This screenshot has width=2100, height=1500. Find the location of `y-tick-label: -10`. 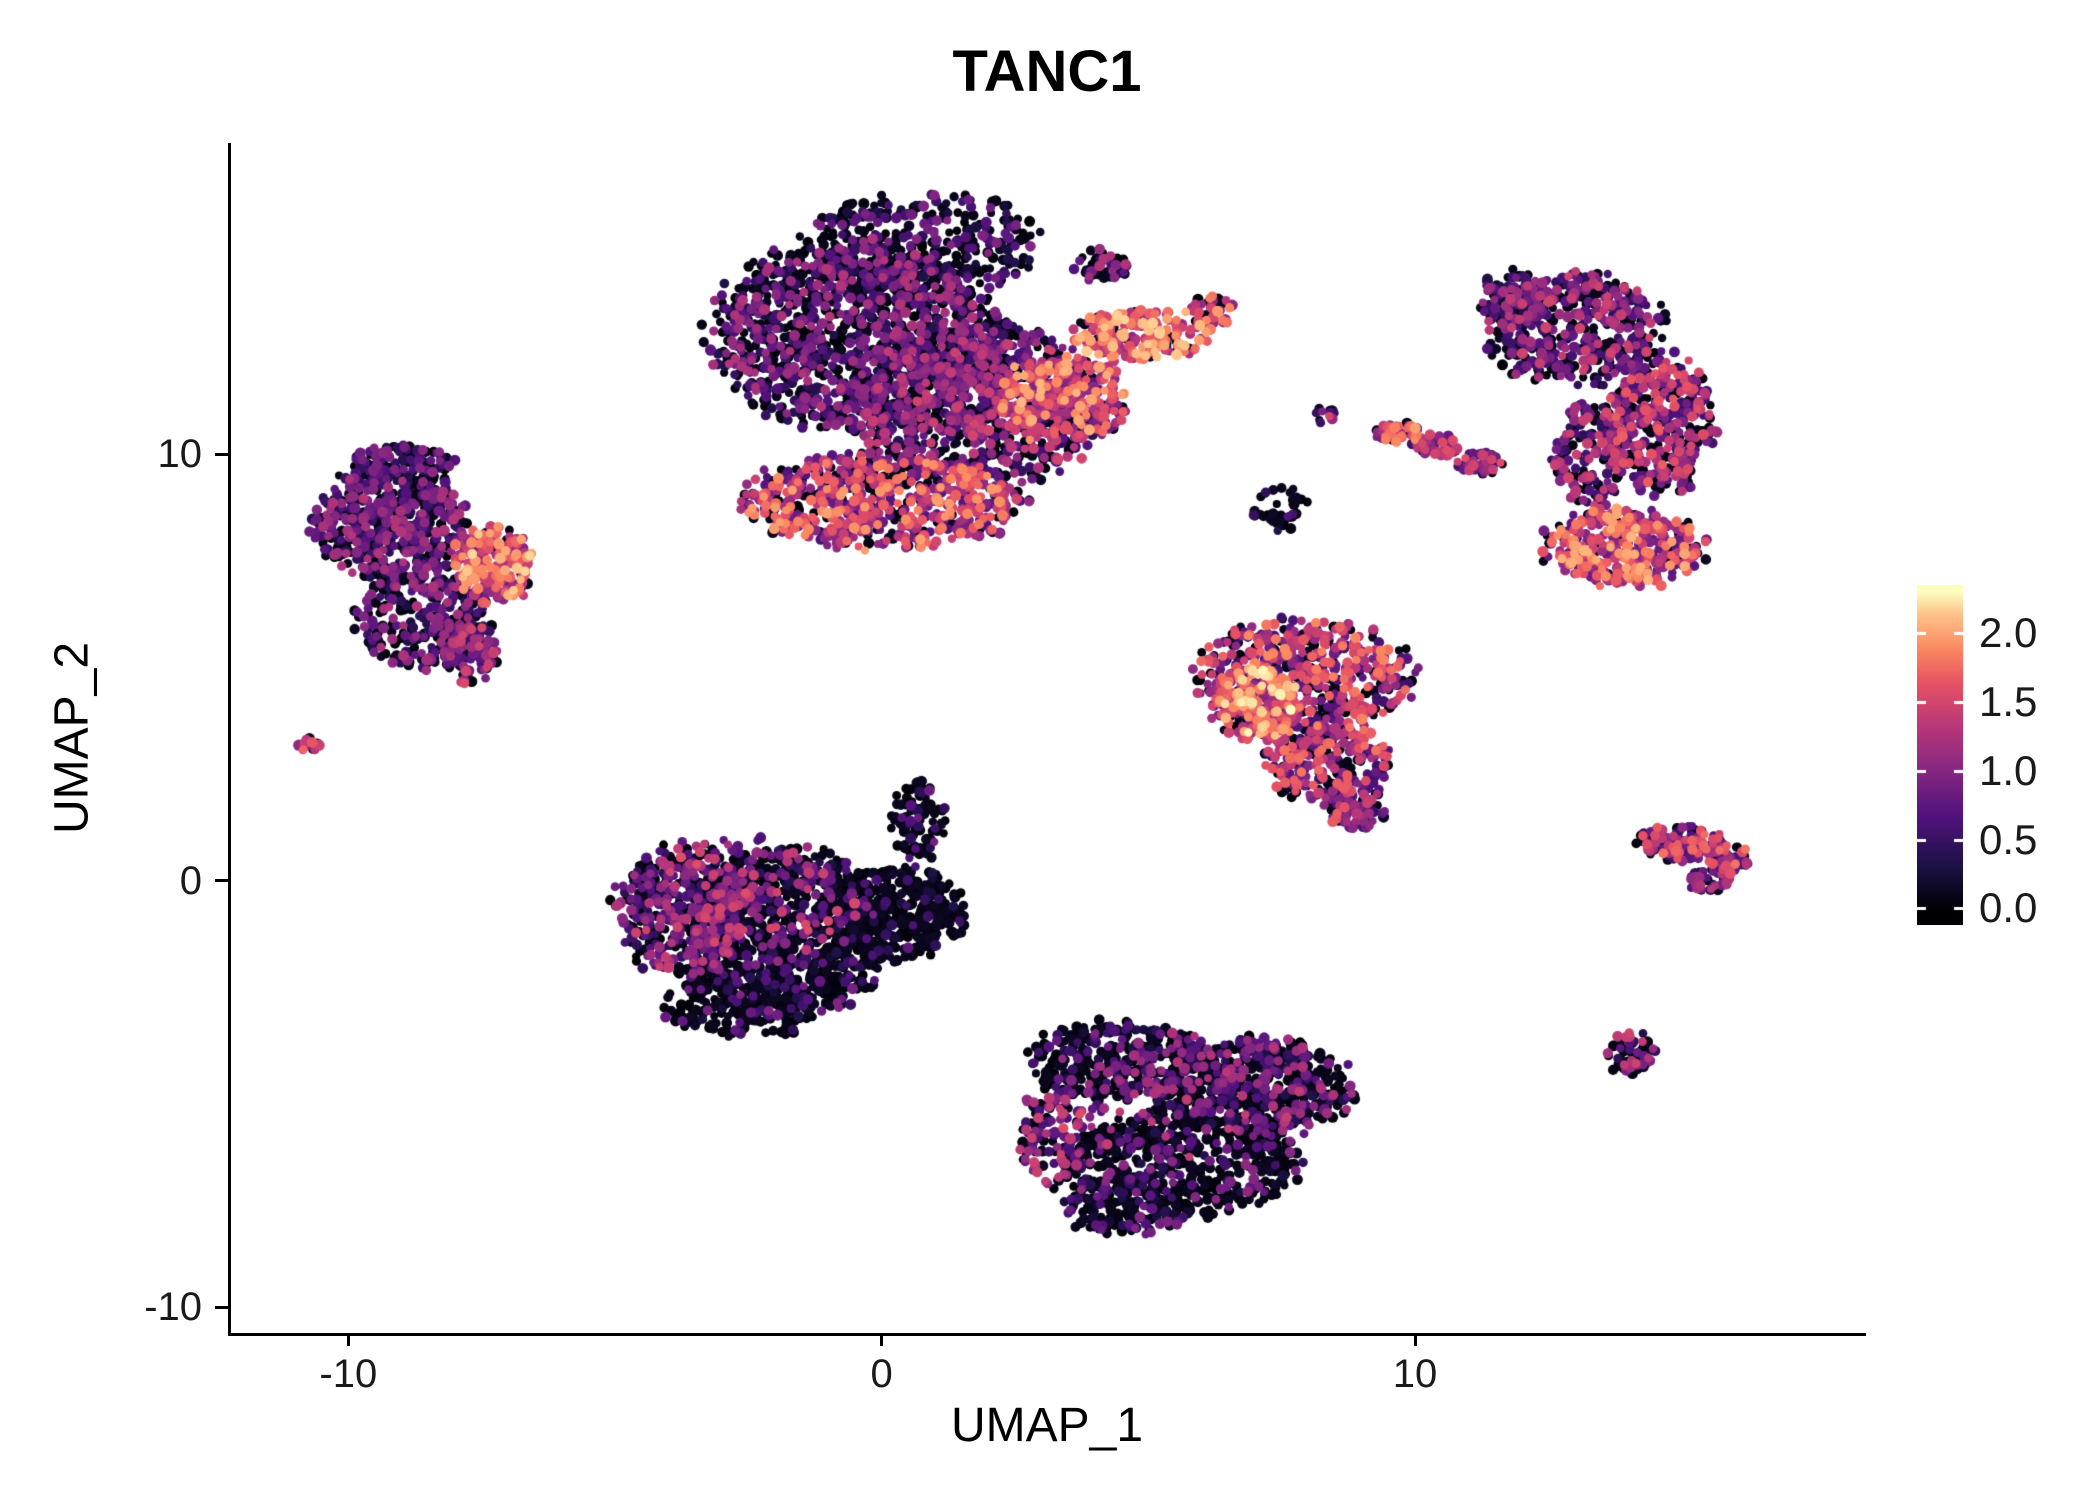

y-tick-label: -10 is located at coordinates (173, 1307).